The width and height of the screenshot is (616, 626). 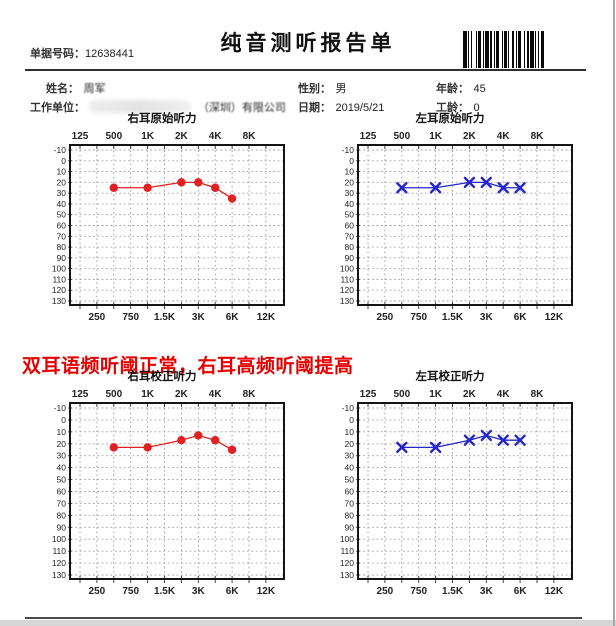 I want to click on page-title: 纯音测听报告单, so click(x=308, y=43).